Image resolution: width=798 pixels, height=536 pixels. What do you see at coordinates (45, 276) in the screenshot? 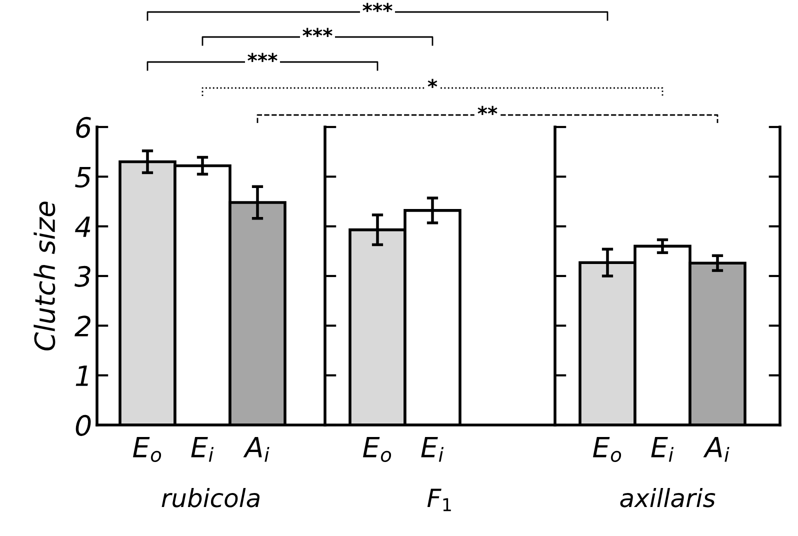
I see `y-axis-title: Clutch size` at bounding box center [45, 276].